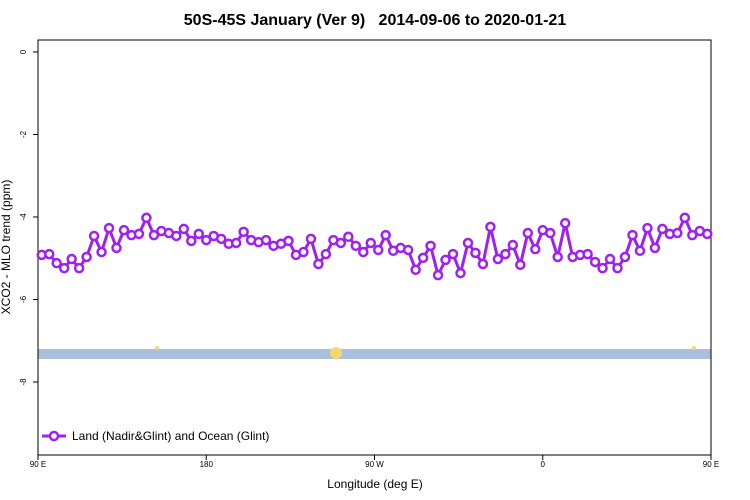 The image size is (750, 500). I want to click on x-tick-label: 90 W, so click(374, 464).